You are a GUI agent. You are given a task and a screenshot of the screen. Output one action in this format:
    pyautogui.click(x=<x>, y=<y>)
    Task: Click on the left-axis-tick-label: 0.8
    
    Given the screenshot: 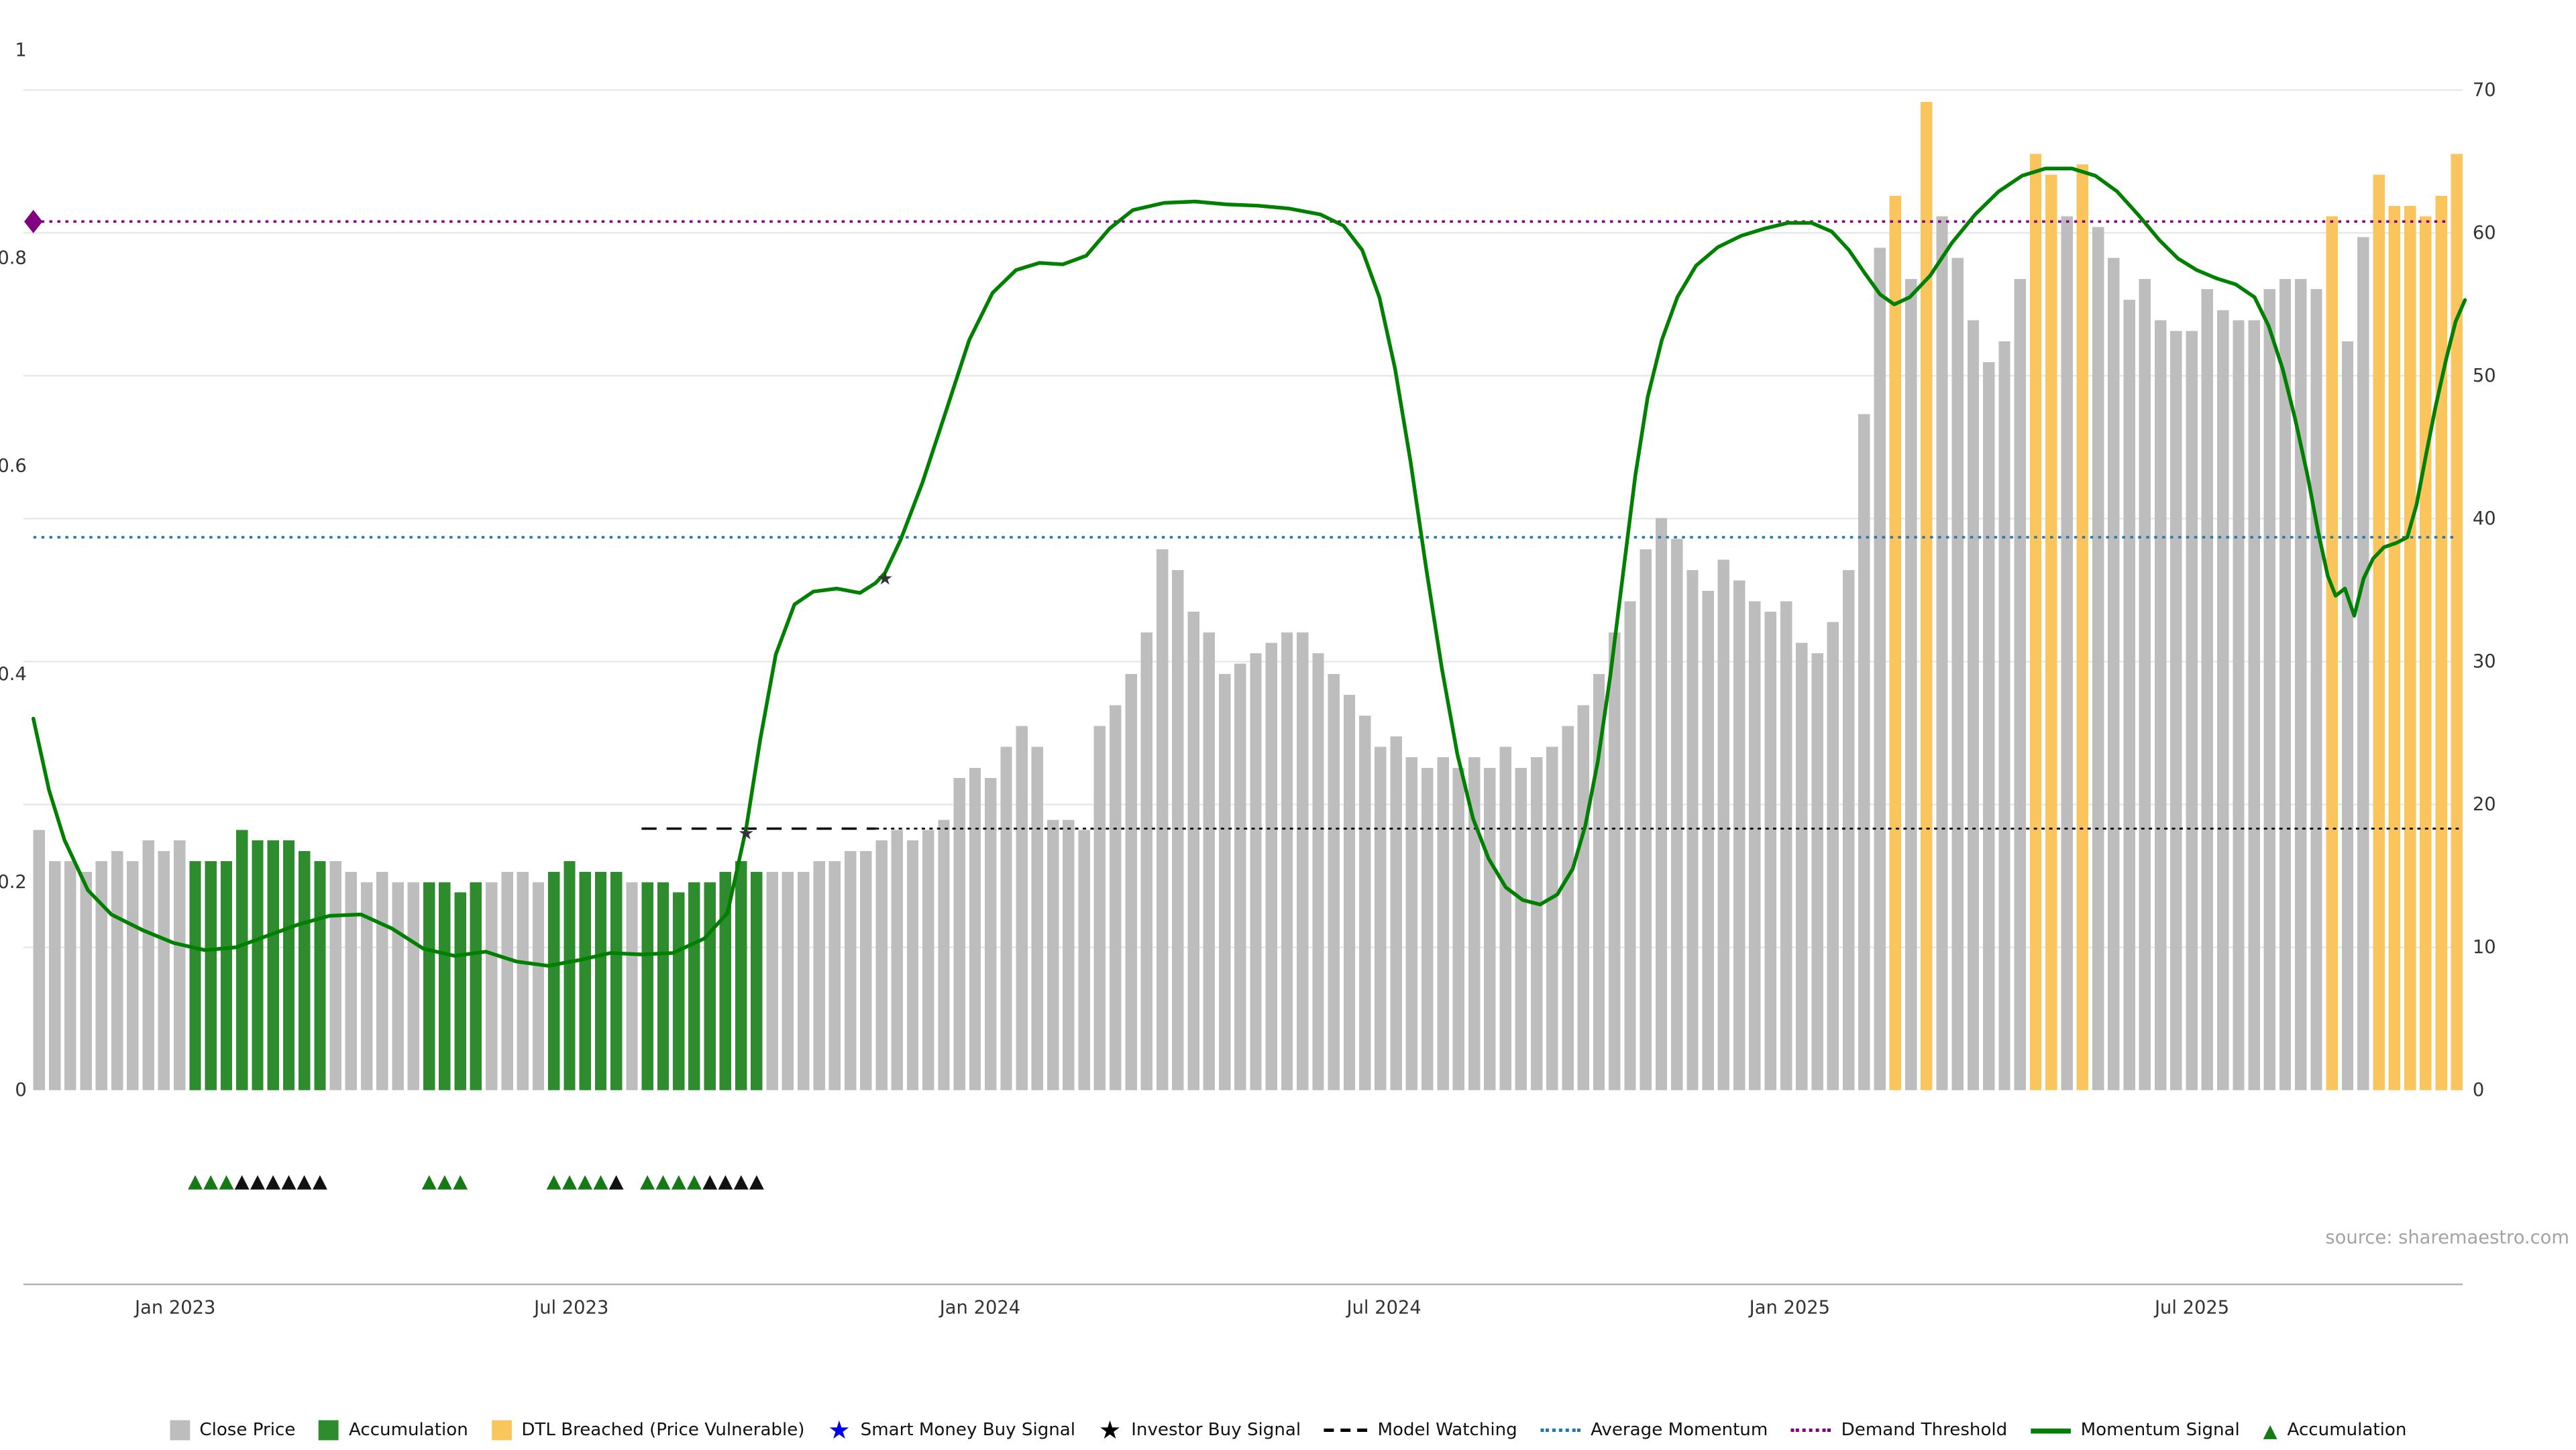 What is the action you would take?
    pyautogui.click(x=13, y=257)
    